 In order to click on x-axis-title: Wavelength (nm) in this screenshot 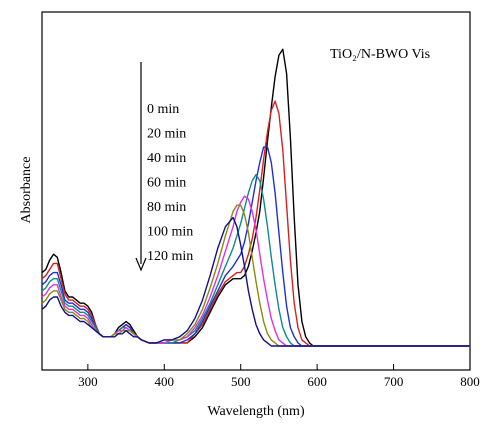, I will do `click(256, 411)`.